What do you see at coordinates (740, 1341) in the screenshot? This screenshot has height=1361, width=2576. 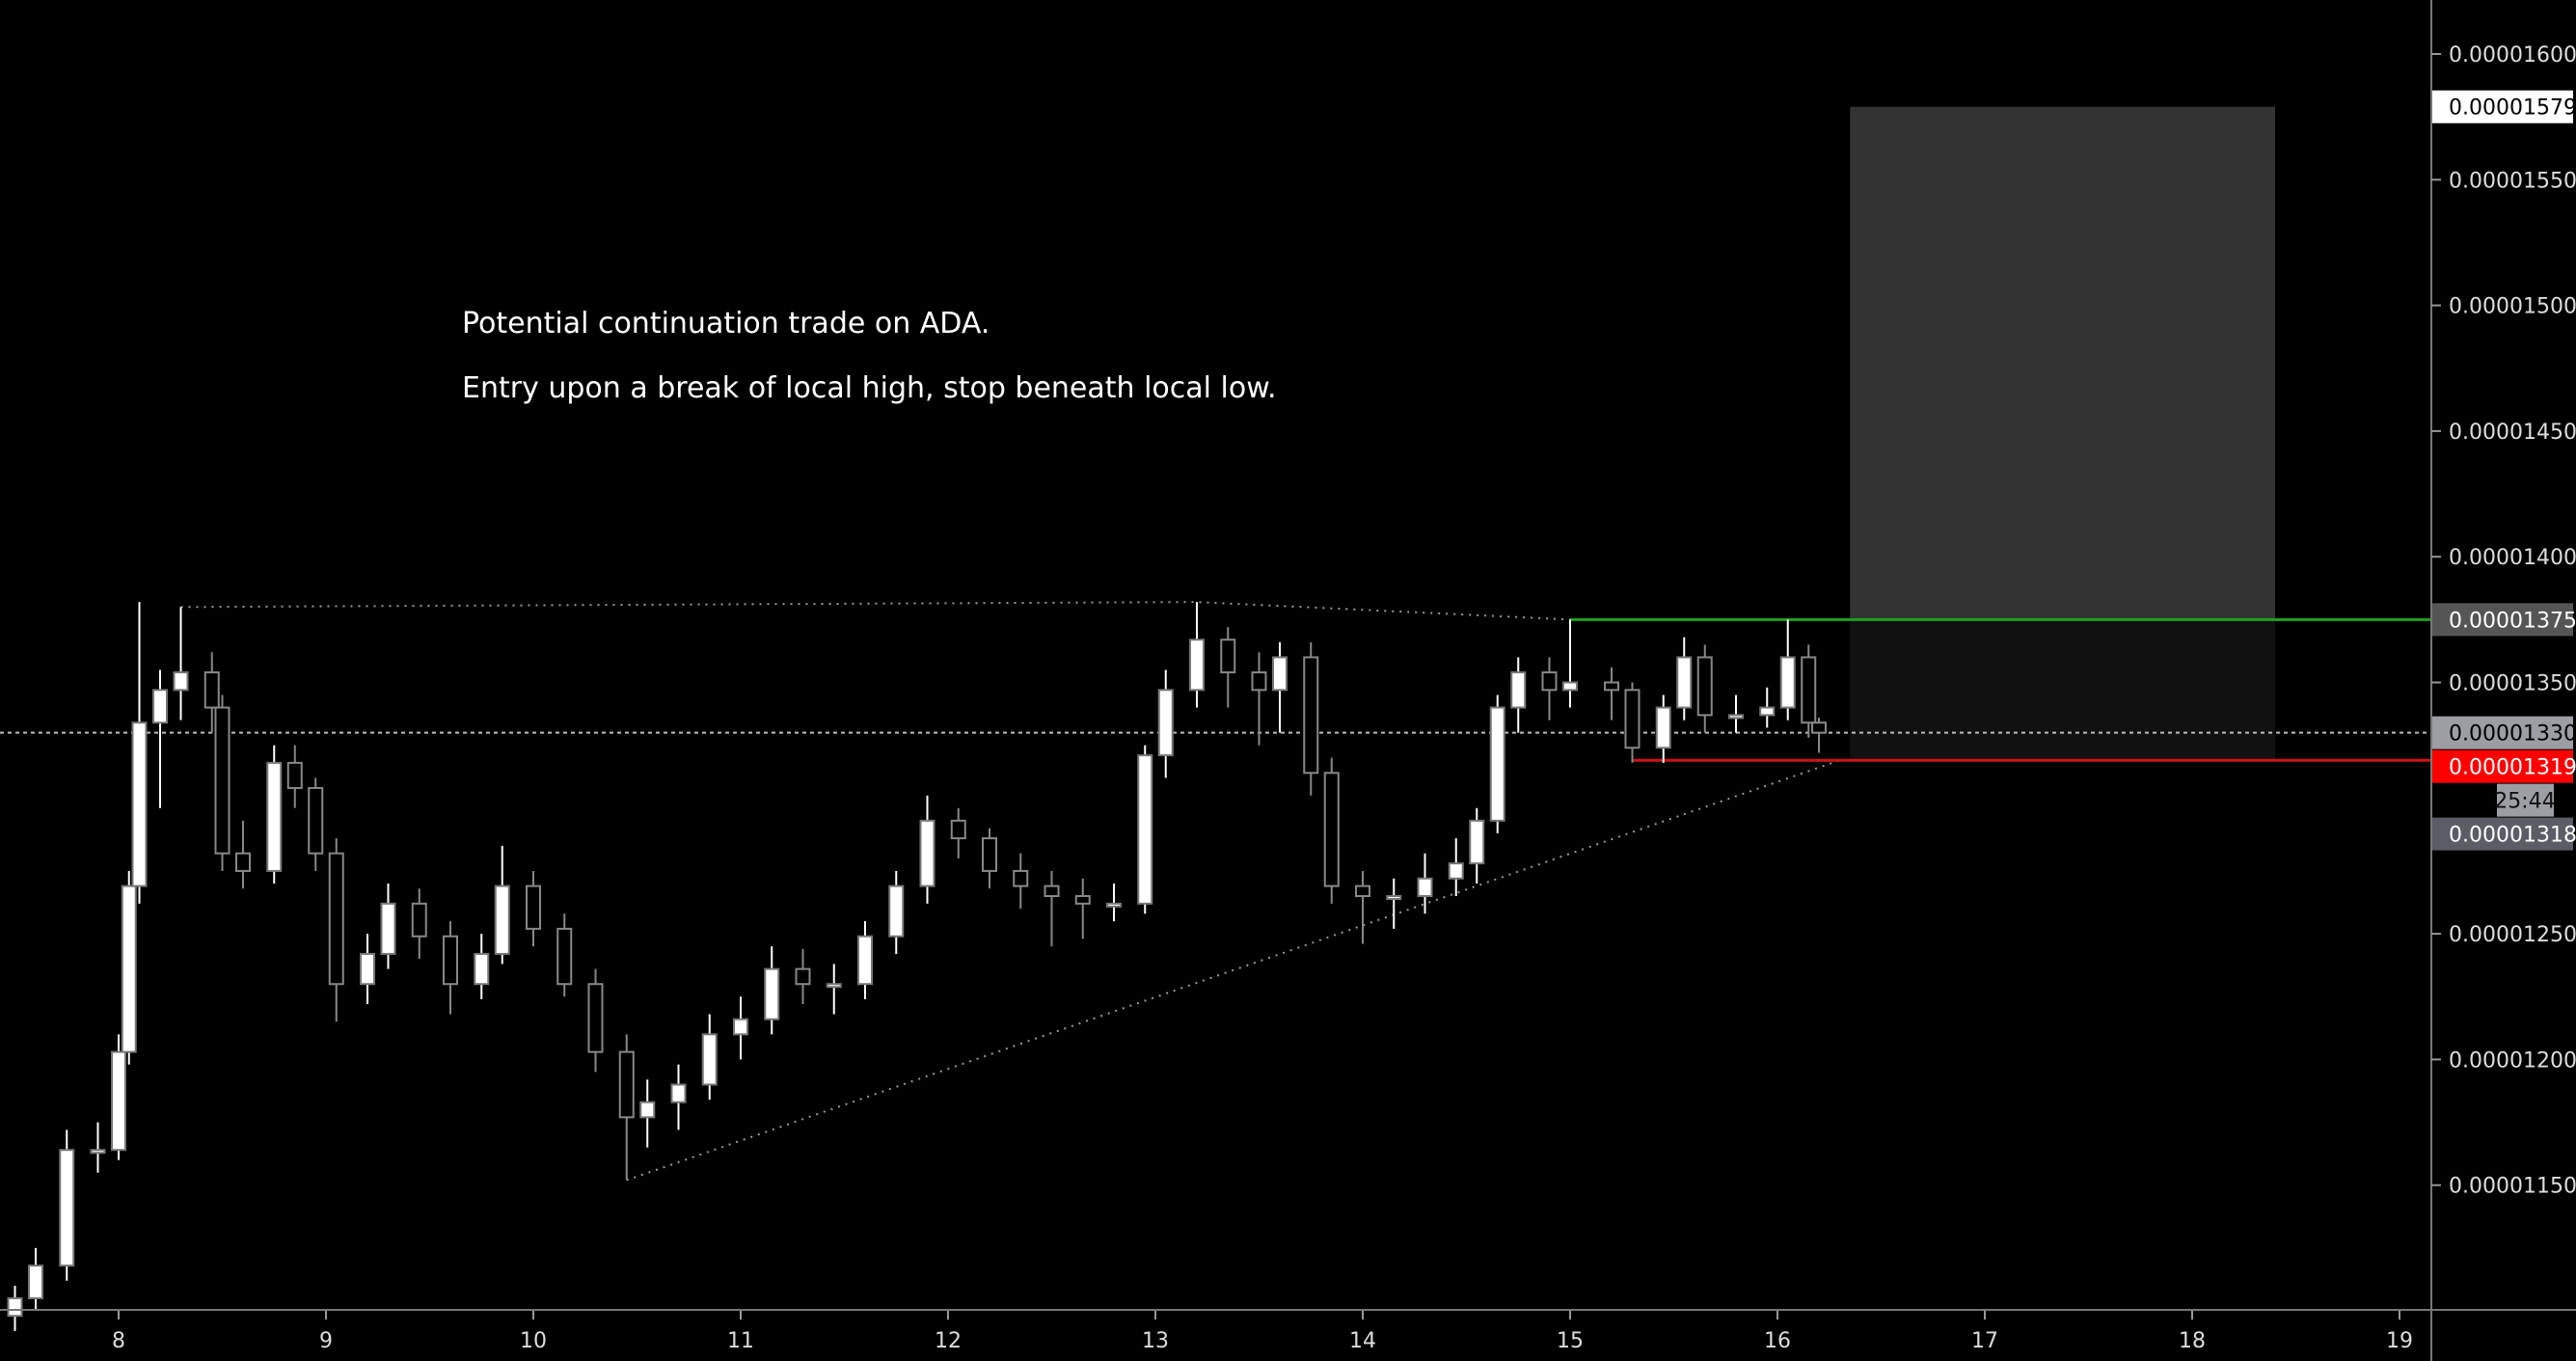 I see `time-tick-label: 11` at bounding box center [740, 1341].